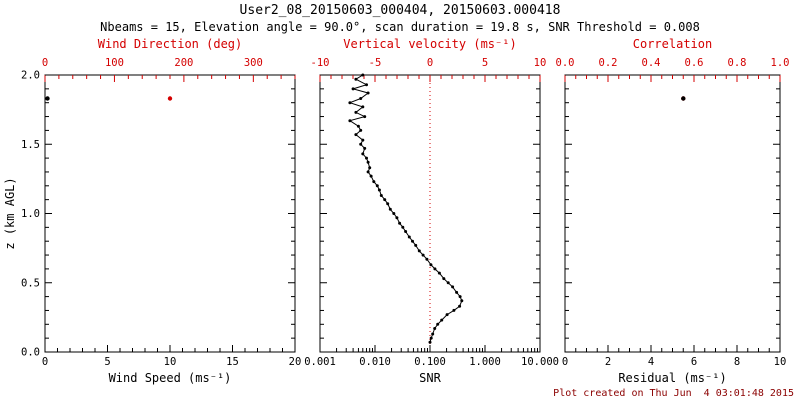 The height and width of the screenshot is (400, 800). I want to click on top-axis: 0 100 200 300, so click(169, 69).